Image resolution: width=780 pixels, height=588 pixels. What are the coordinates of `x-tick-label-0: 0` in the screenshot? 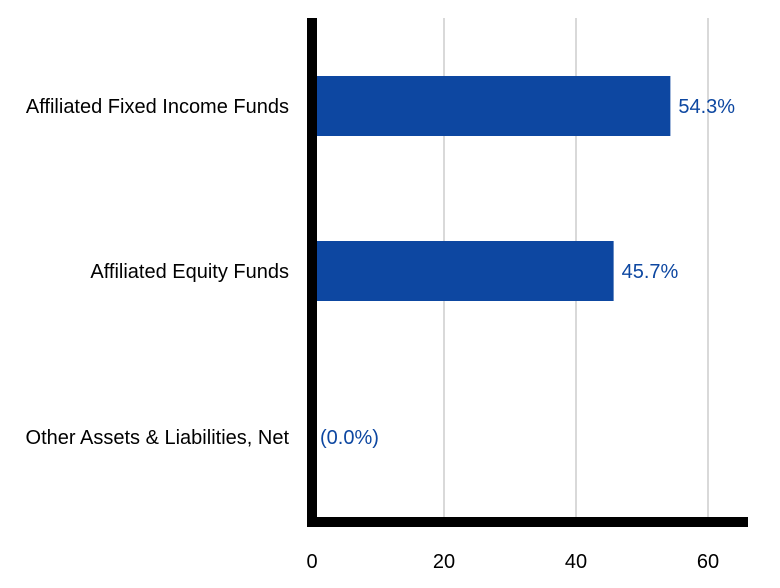 It's located at (311, 562).